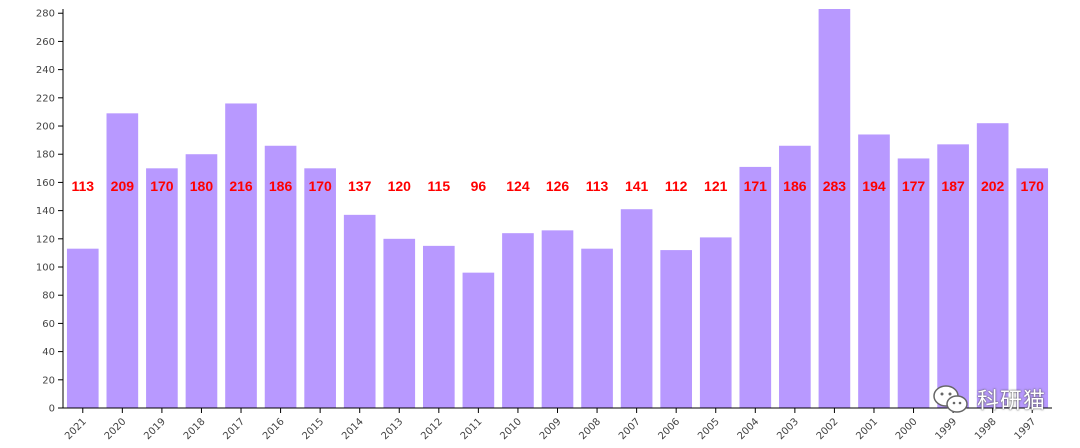 Image resolution: width=1080 pixels, height=448 pixels. I want to click on data-label: 124, so click(518, 186).